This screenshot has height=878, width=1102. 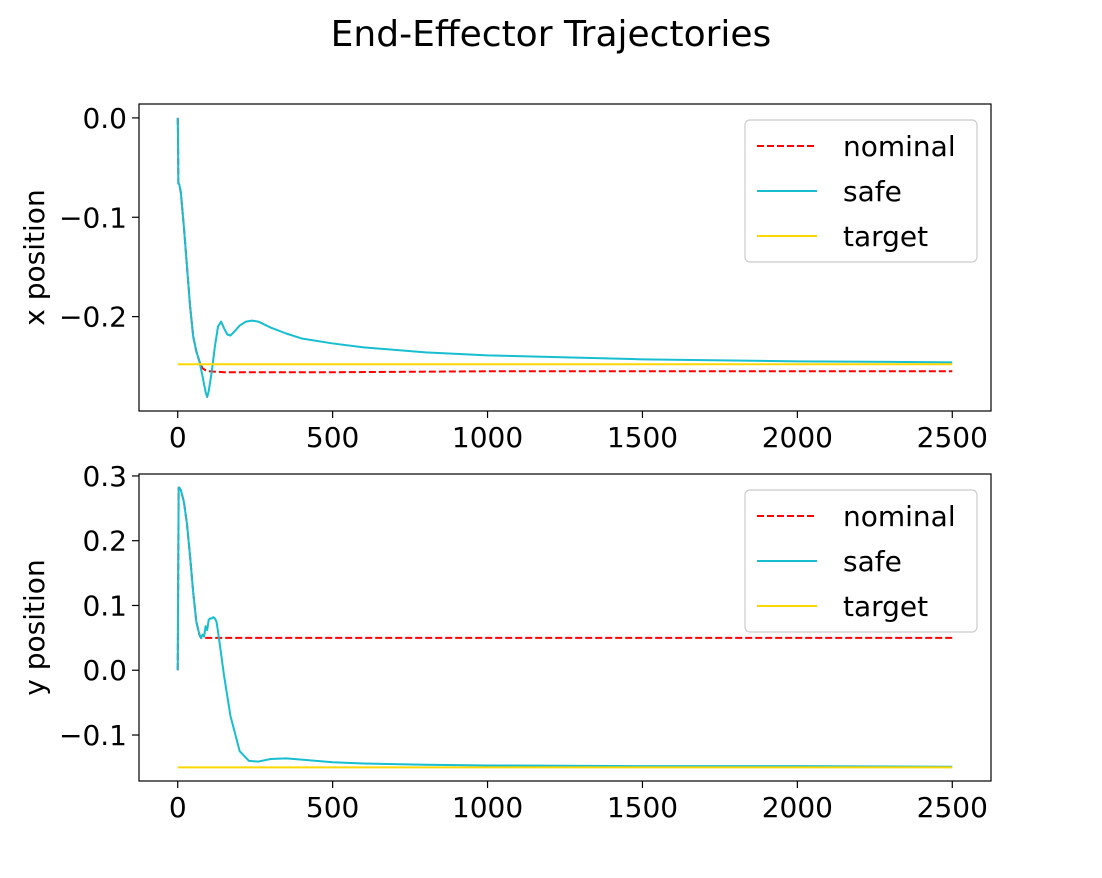 I want to click on figure-title: End-Effector Trajectories, so click(x=551, y=34).